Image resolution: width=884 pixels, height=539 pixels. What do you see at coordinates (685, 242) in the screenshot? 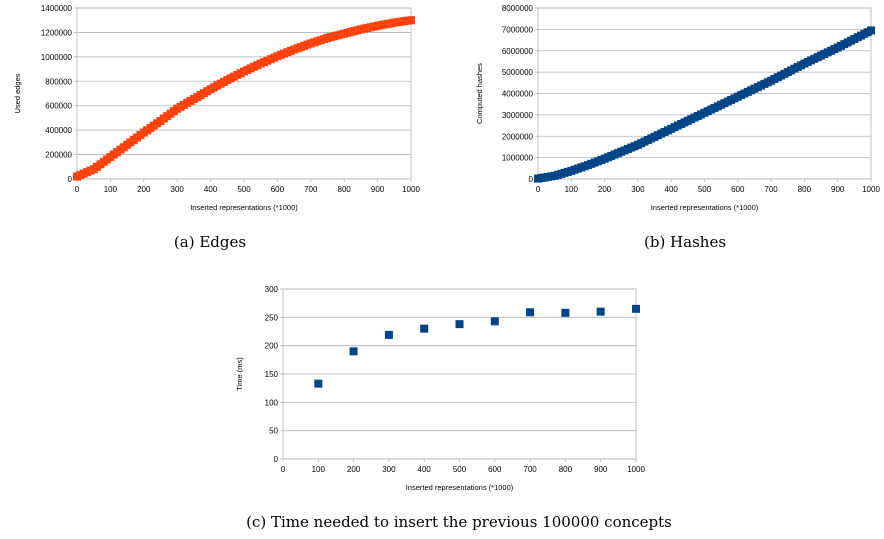
I see `caption-hashes: (b) Hashes` at bounding box center [685, 242].